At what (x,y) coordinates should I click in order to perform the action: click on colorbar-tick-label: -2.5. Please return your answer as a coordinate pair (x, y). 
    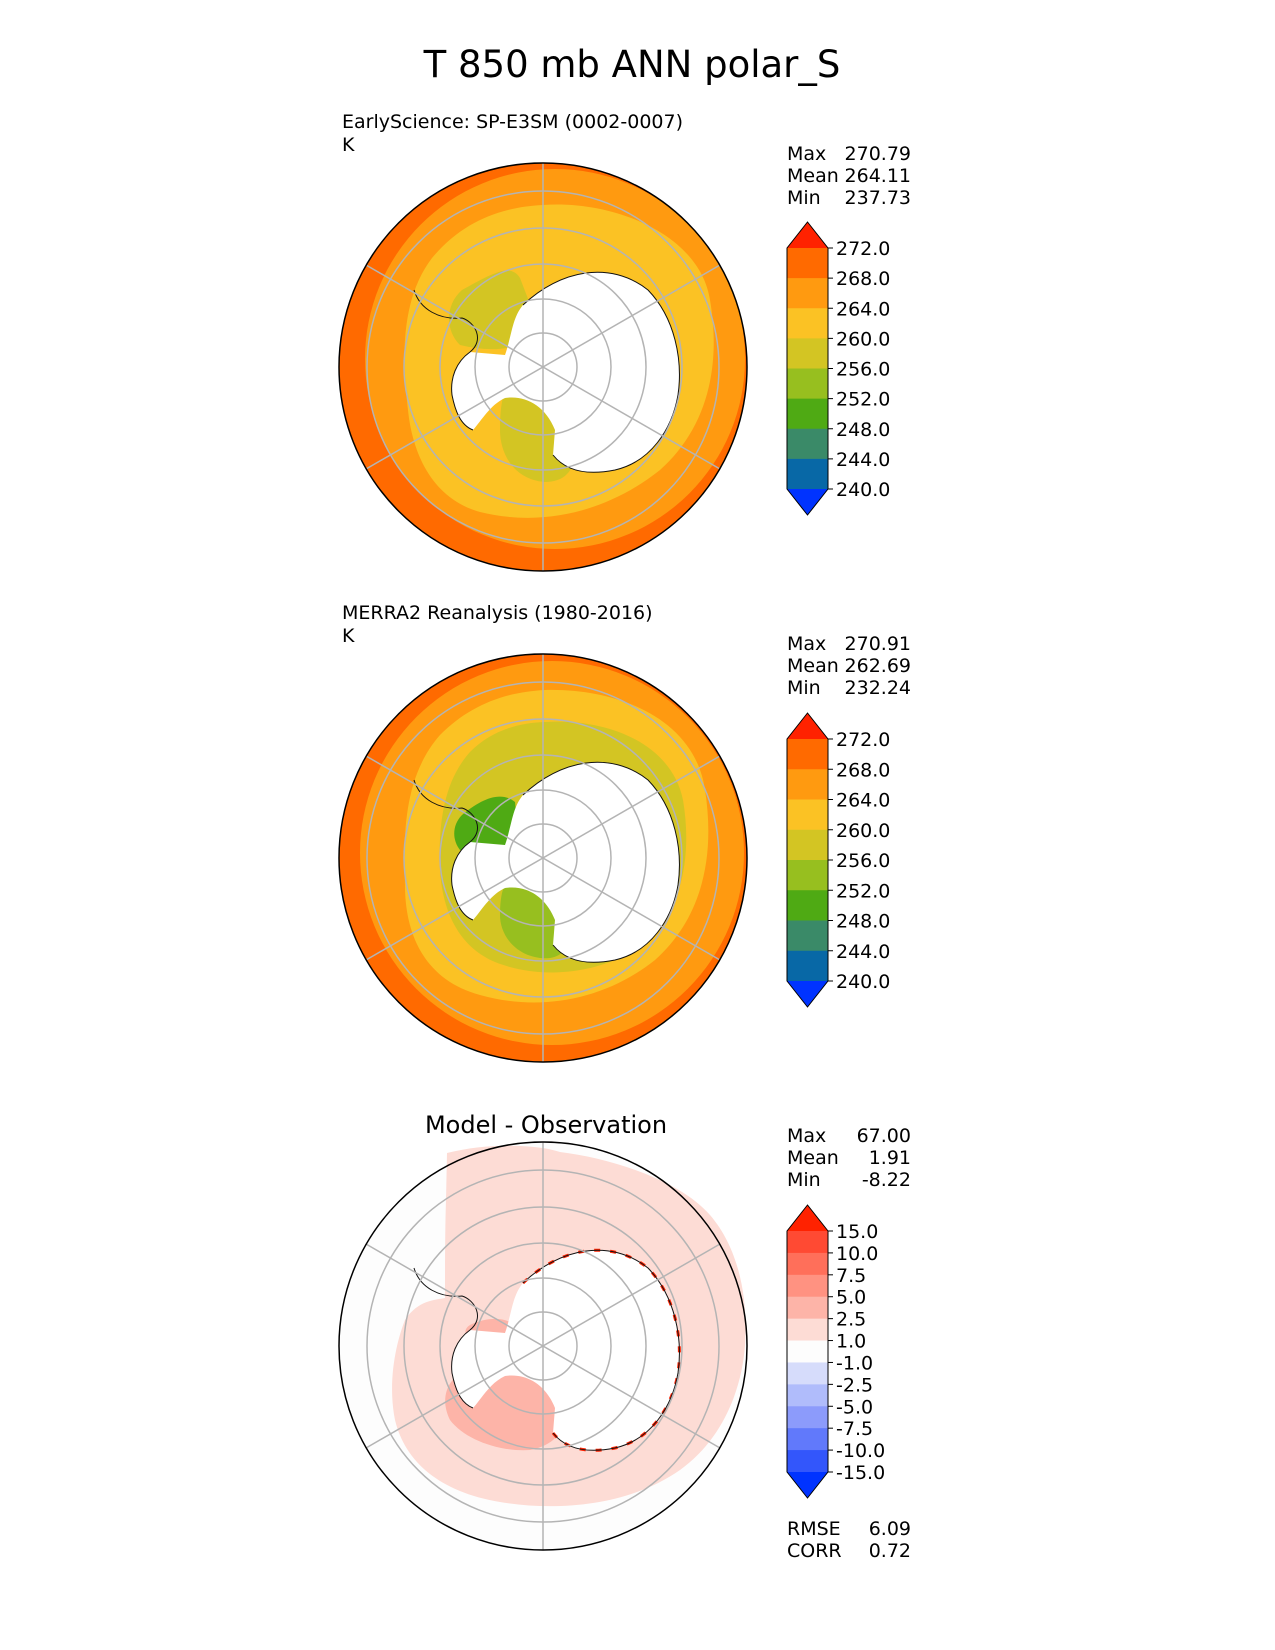
    Looking at the image, I should click on (854, 1385).